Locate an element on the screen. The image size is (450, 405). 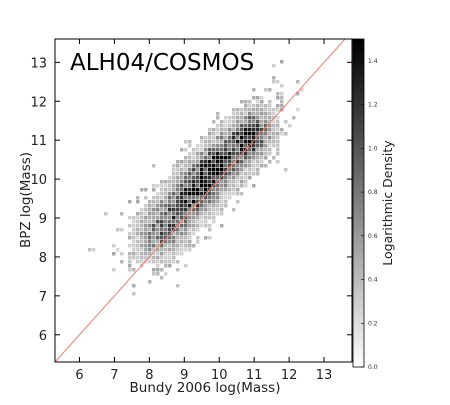
colorbar-tick-label: 0.0 is located at coordinates (373, 367).